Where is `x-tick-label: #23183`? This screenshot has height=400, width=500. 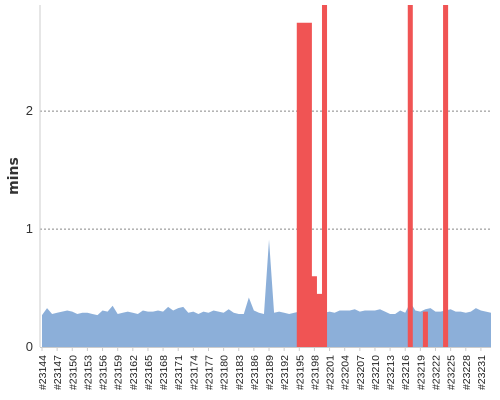 x-tick-label: #23183 is located at coordinates (240, 372).